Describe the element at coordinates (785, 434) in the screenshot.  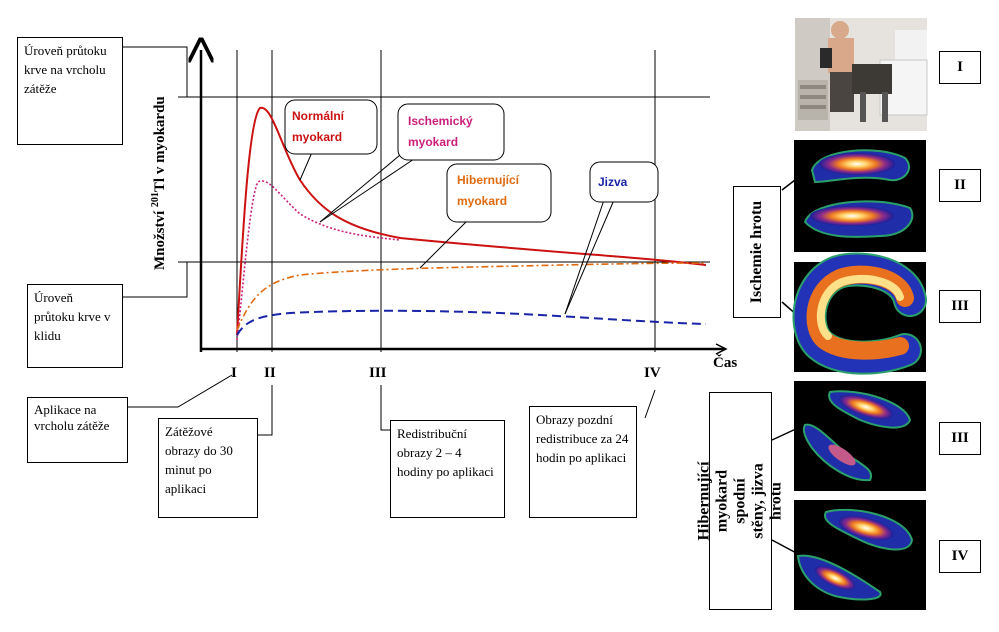
I see `hibernation-connector-top` at that location.